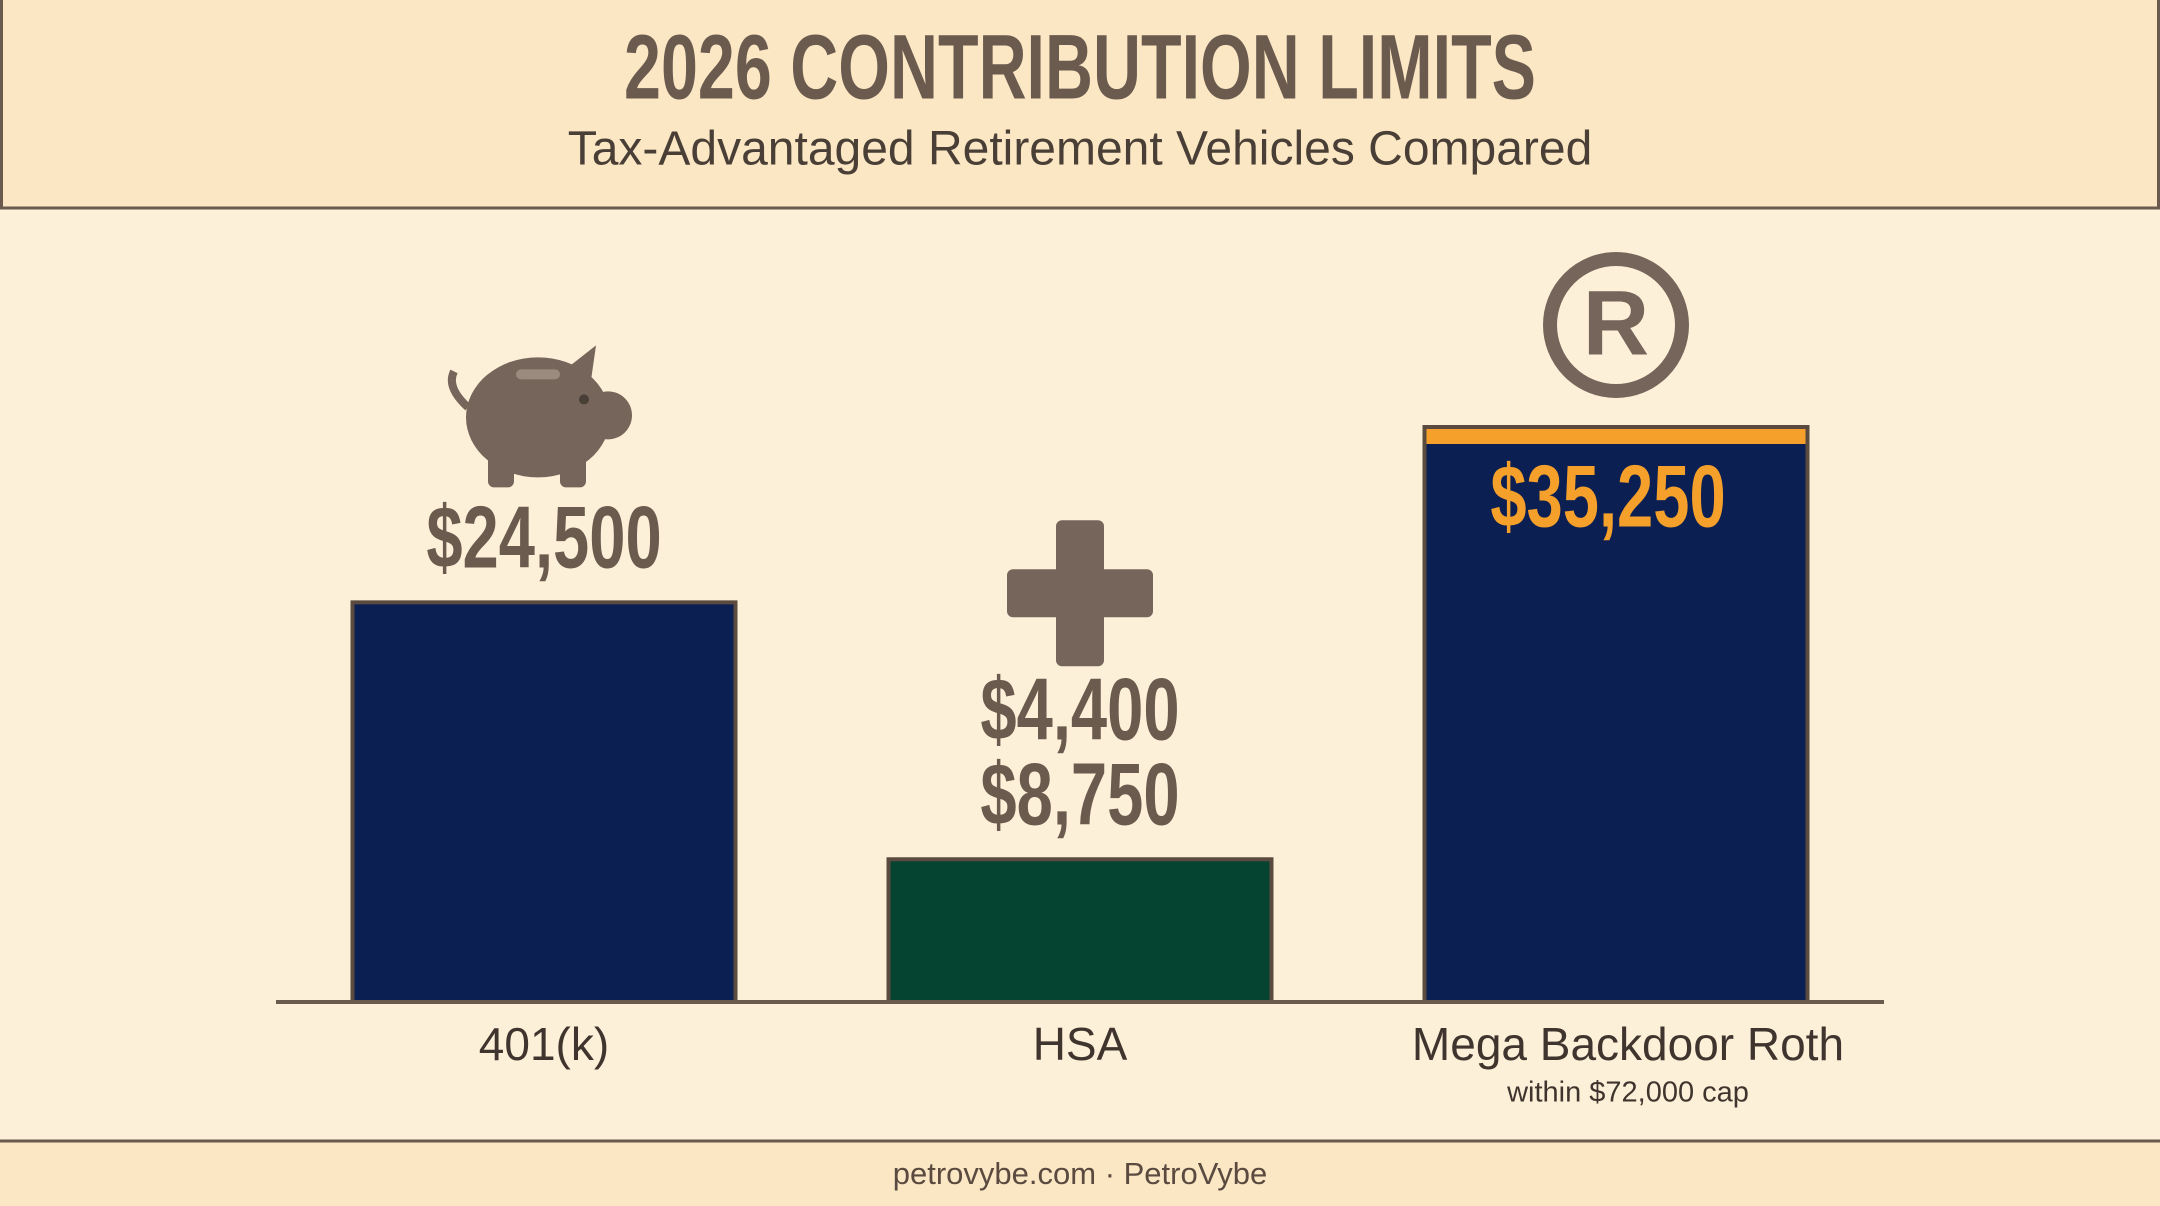  I want to click on registered-ring, so click(1616, 325).